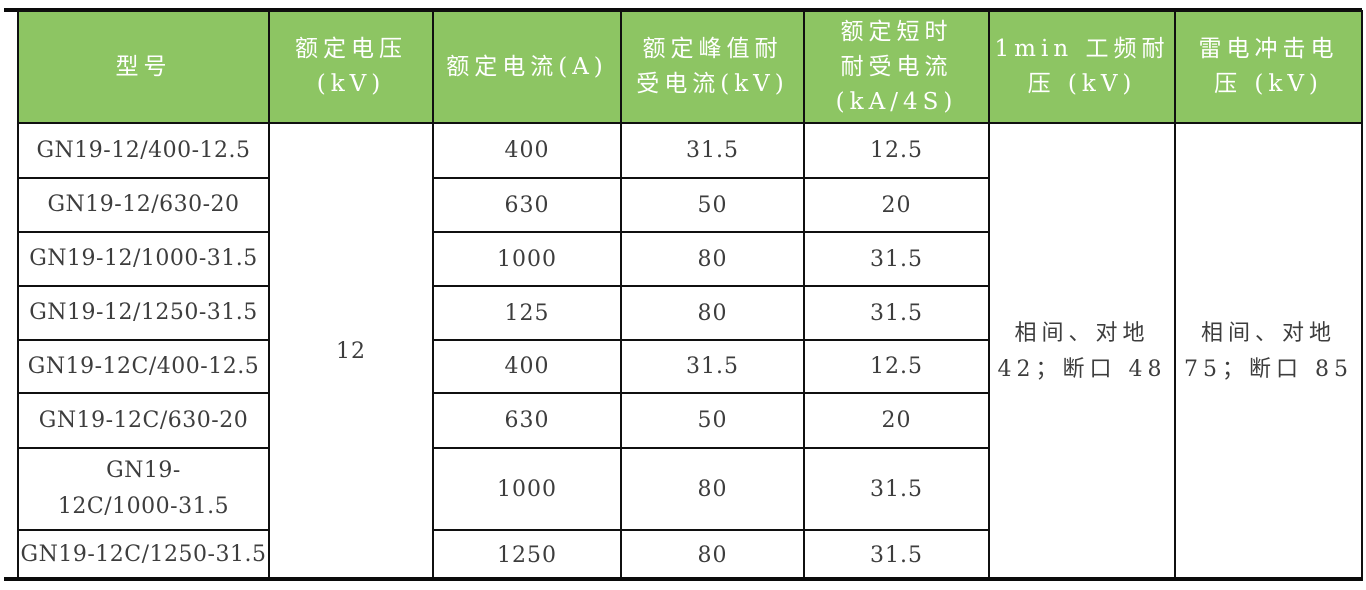  What do you see at coordinates (143, 205) in the screenshot?
I see `model-cell: GN19-12/630-20` at bounding box center [143, 205].